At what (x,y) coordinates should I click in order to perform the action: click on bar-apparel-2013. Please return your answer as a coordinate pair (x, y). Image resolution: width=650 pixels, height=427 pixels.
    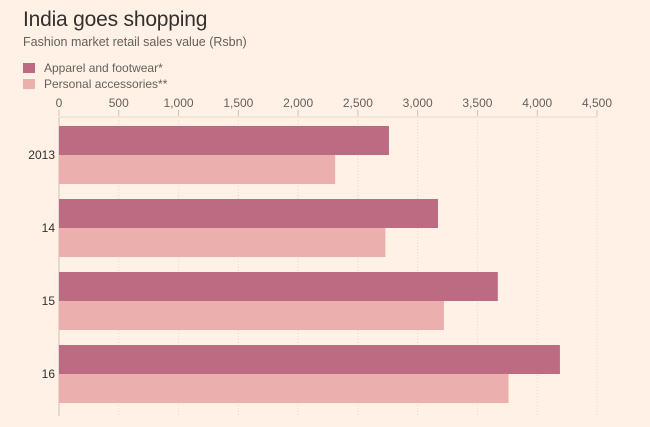
    Looking at the image, I should click on (224, 140).